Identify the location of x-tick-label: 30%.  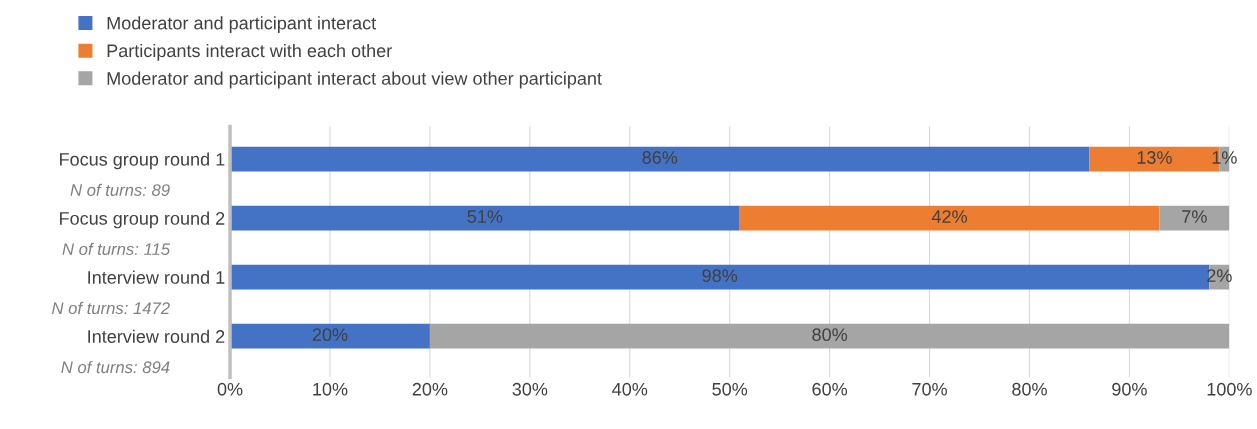
(530, 389).